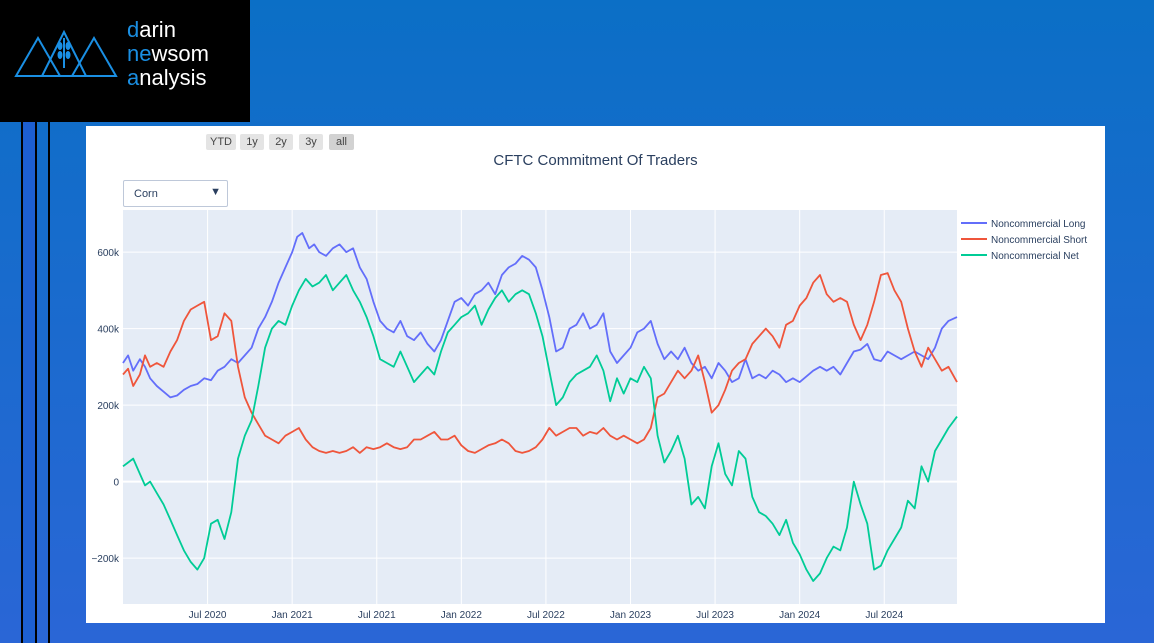  What do you see at coordinates (175, 193) in the screenshot?
I see `commodity-select: Corn ▼` at bounding box center [175, 193].